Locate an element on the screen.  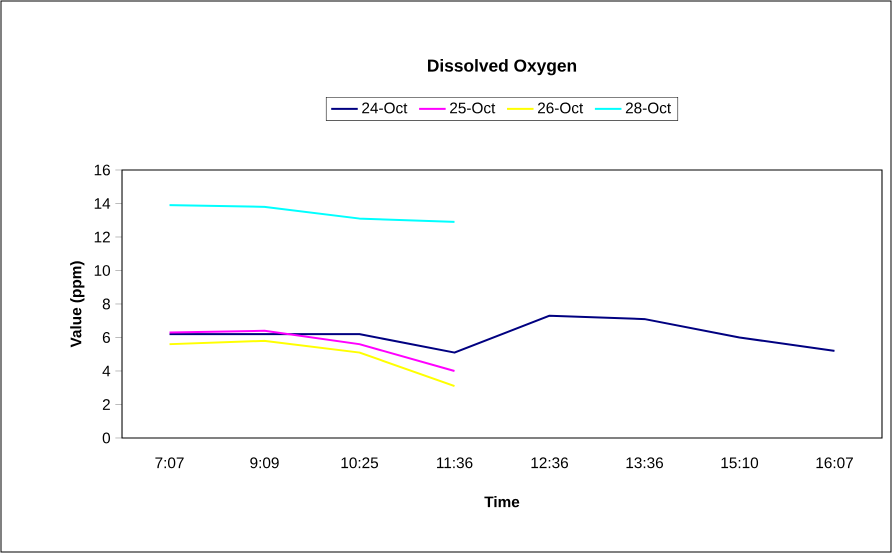
legend-label: 25-Oct is located at coordinates (473, 108).